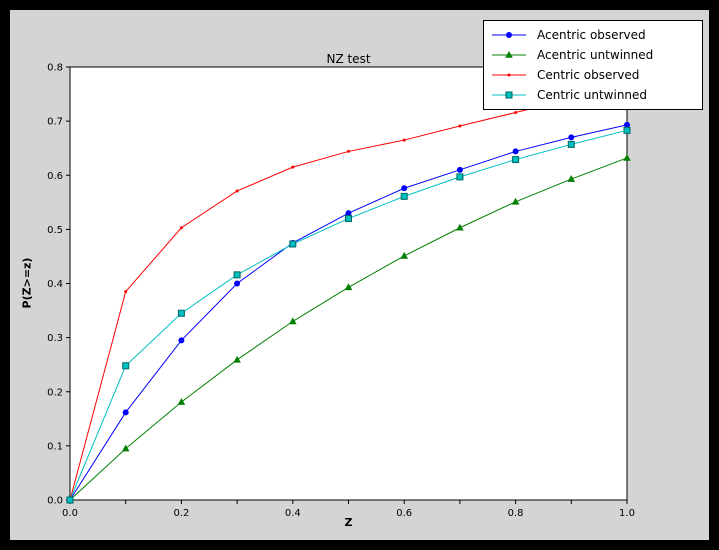 The width and height of the screenshot is (719, 550). Describe the element at coordinates (404, 513) in the screenshot. I see `x-tick-label: 0.6` at that location.